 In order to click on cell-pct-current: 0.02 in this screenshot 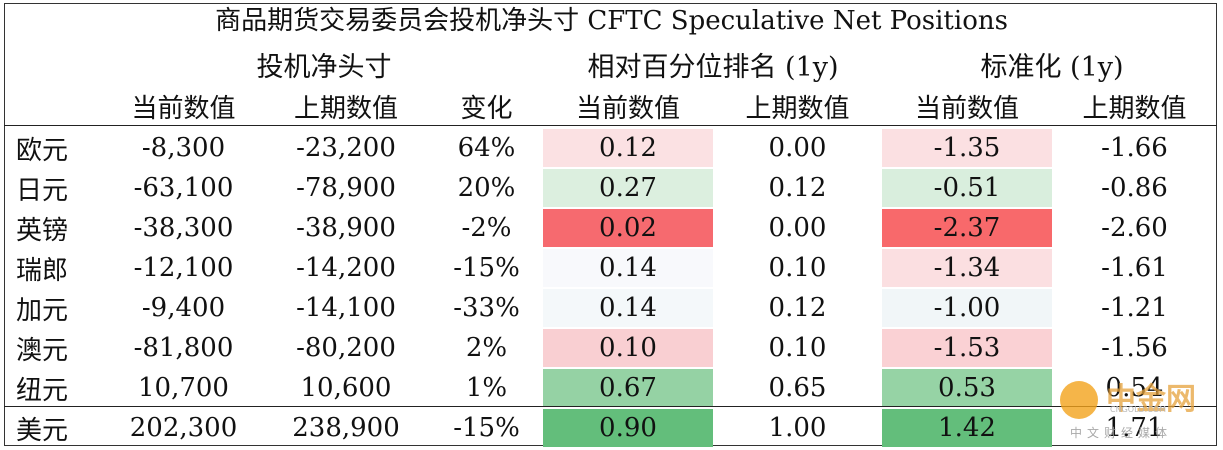, I will do `click(628, 228)`.